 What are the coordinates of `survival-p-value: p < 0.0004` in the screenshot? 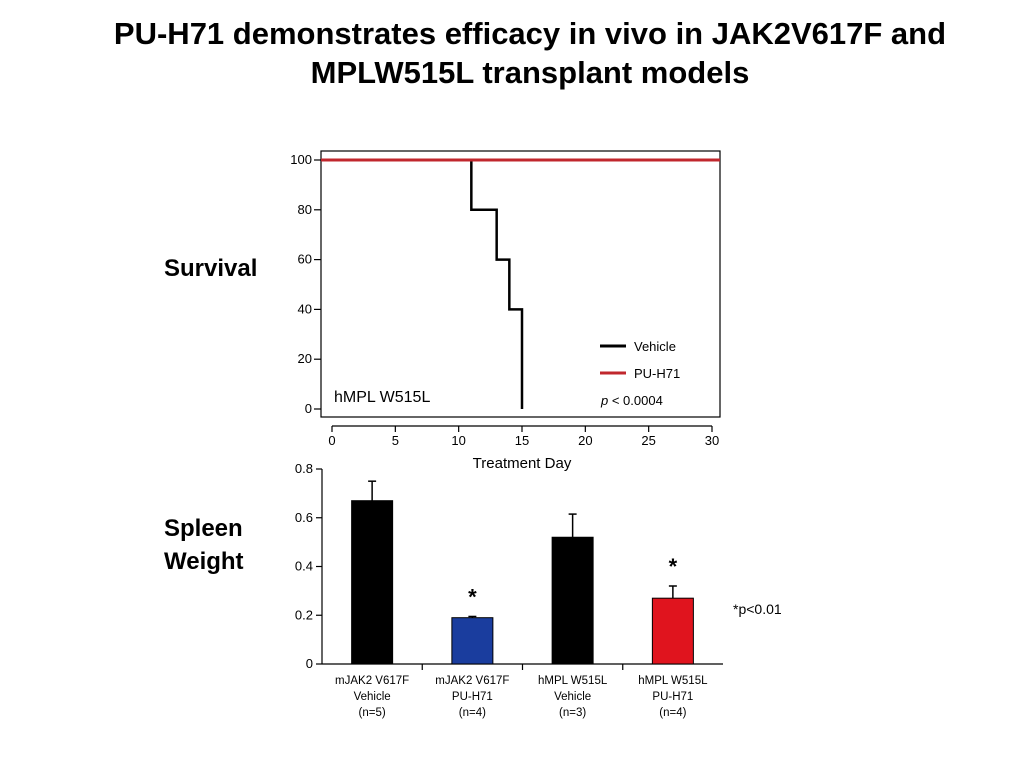 It's located at (631, 400).